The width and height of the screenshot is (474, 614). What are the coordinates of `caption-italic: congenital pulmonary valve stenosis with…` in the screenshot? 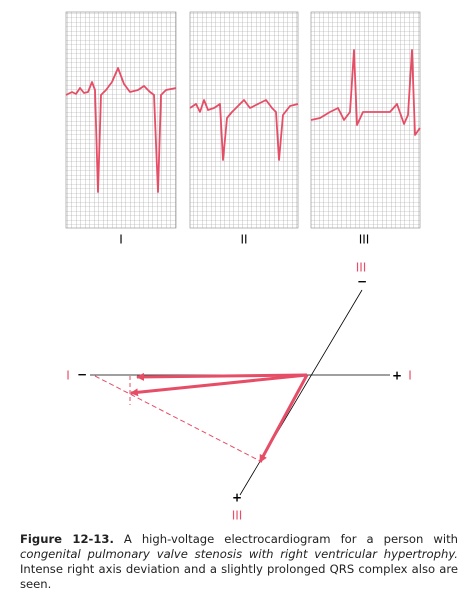 It's located at (239, 554).